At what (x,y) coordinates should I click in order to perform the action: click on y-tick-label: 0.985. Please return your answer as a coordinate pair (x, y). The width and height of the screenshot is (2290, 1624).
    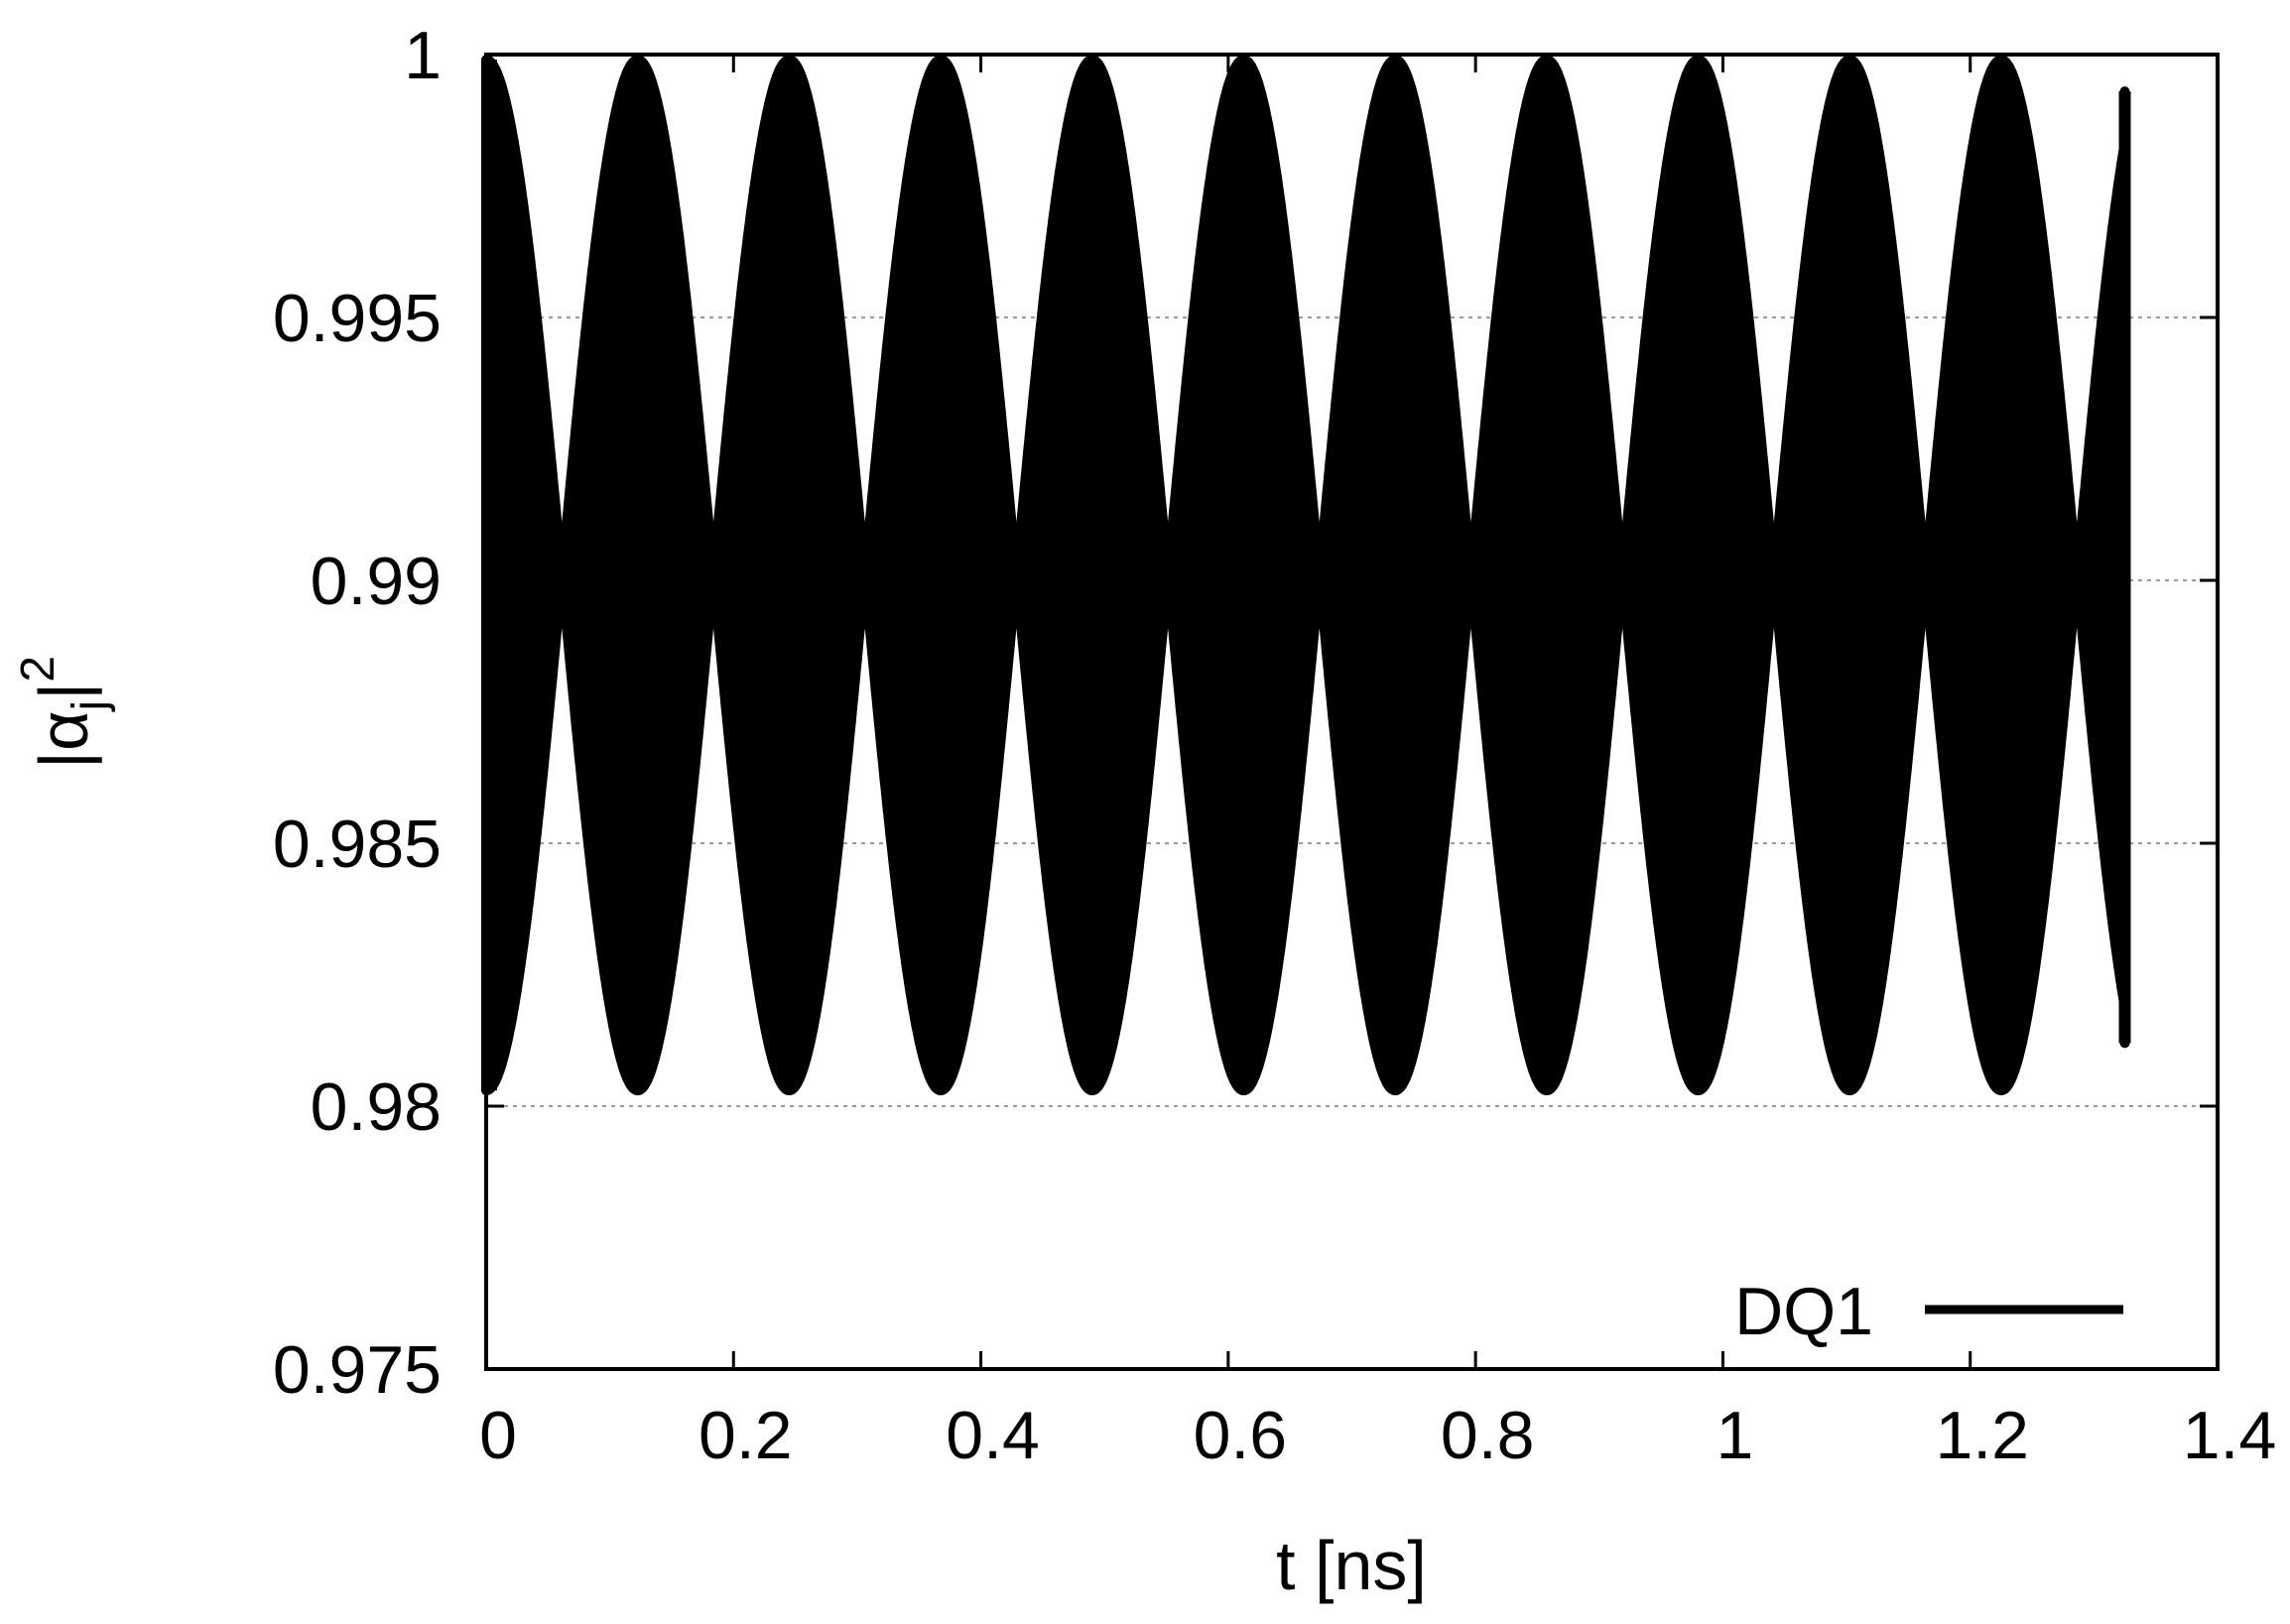
    Looking at the image, I should click on (357, 844).